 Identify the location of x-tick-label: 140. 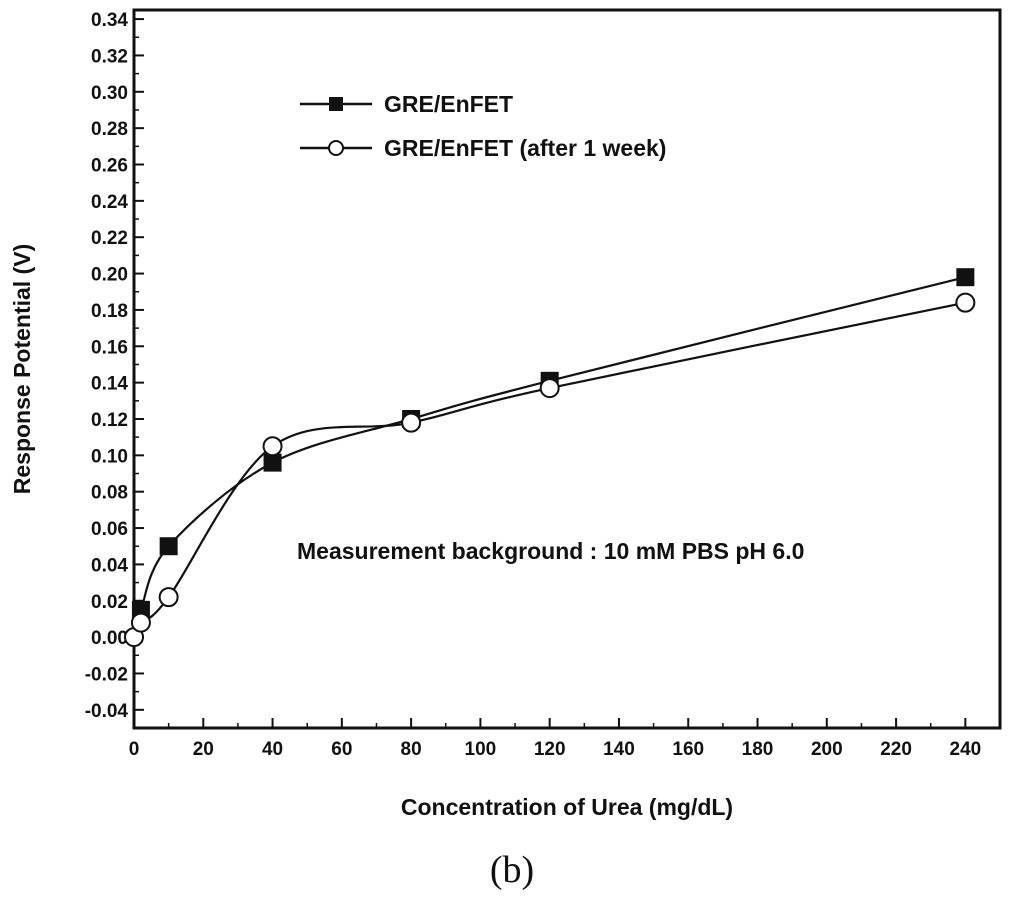
(619, 749).